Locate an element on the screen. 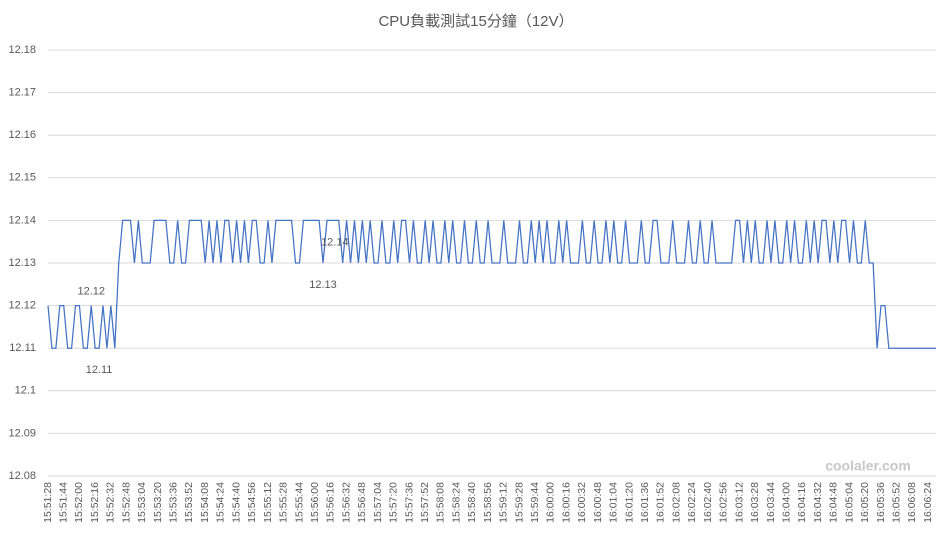  x-tick-label: 15:54:08 is located at coordinates (205, 502).